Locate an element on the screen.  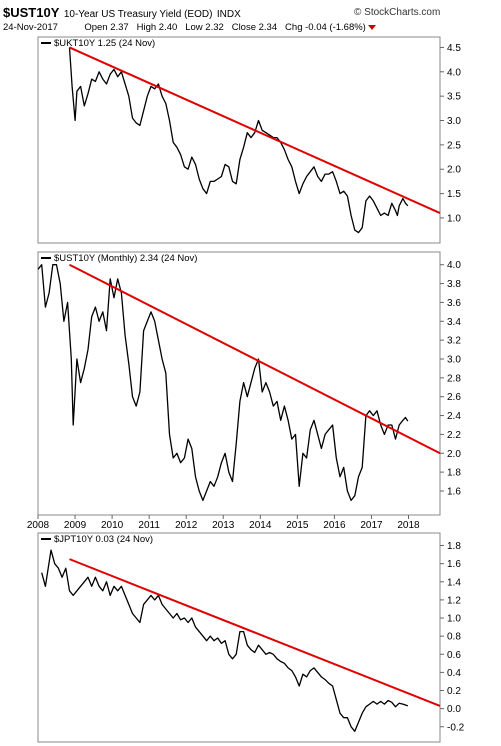
change-value: Chg -0.04 (-1.68%) is located at coordinates (325, 27).